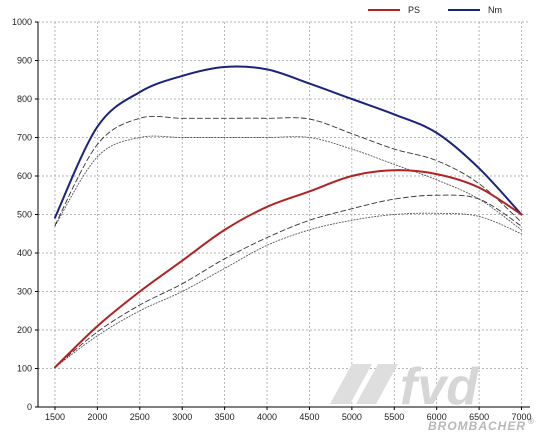 The height and width of the screenshot is (435, 544). What do you see at coordinates (477, 426) in the screenshot?
I see `watermark-brand: BROMBACHER` at bounding box center [477, 426].